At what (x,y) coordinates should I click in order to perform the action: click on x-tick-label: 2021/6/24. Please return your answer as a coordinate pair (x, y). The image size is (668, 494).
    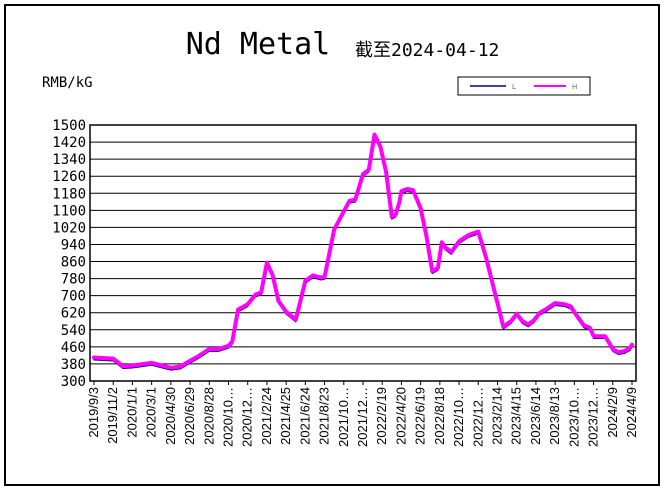
    Looking at the image, I should click on (304, 416).